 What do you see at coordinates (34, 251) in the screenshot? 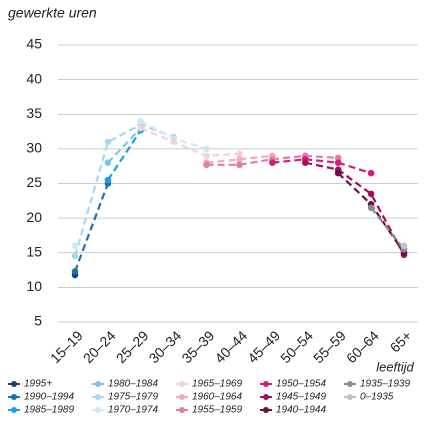
I see `y-tick-label: 15` at bounding box center [34, 251].